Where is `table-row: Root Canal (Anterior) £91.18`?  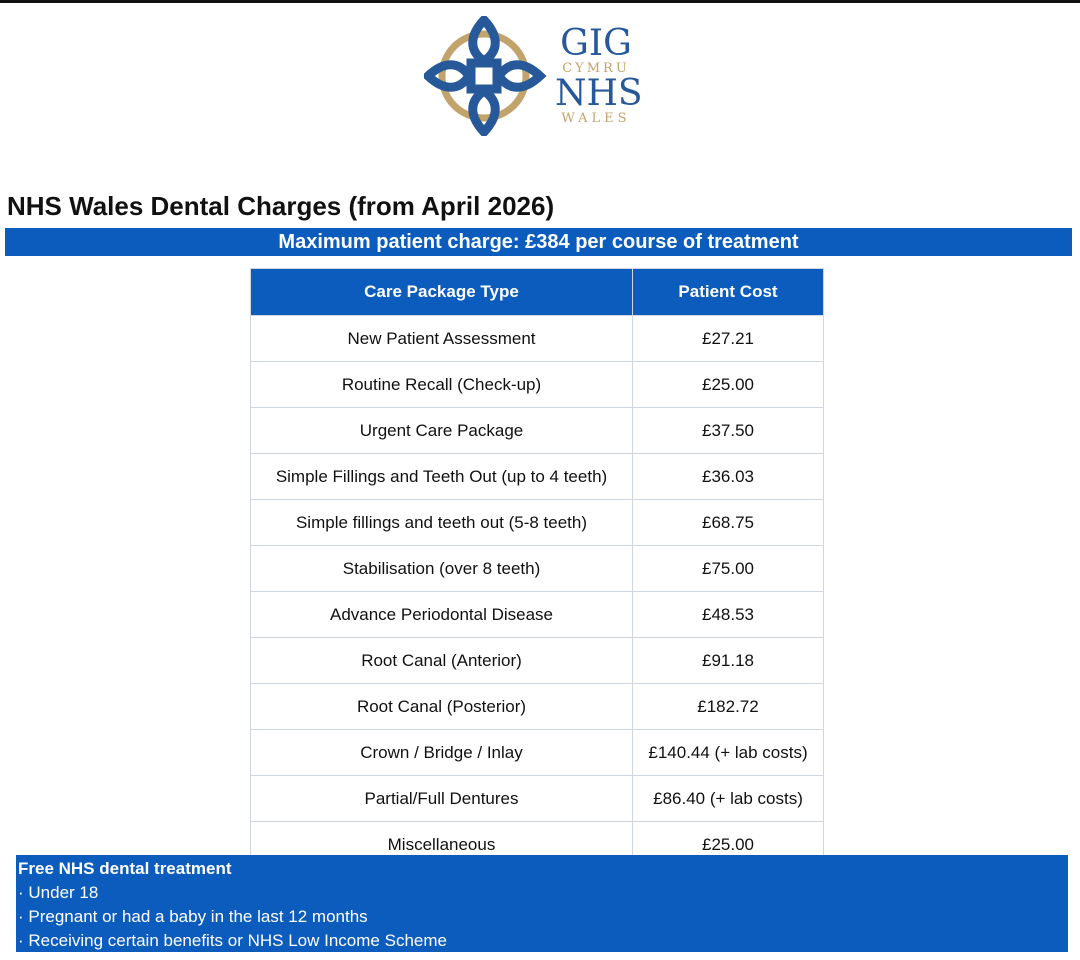
table-row: Root Canal (Anterior) £91.18 is located at coordinates (537, 660).